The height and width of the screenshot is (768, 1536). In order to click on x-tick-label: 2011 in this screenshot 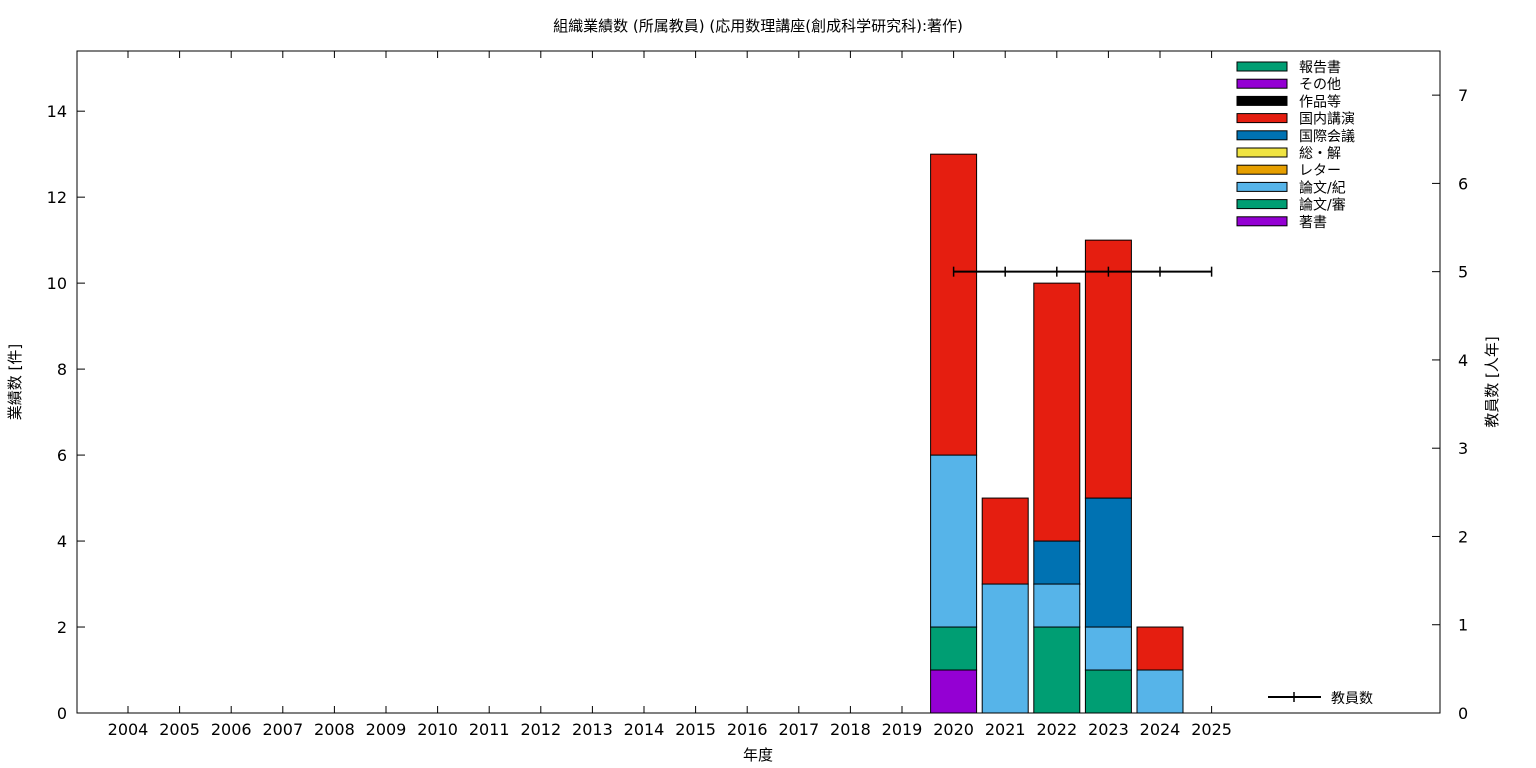, I will do `click(489, 729)`.